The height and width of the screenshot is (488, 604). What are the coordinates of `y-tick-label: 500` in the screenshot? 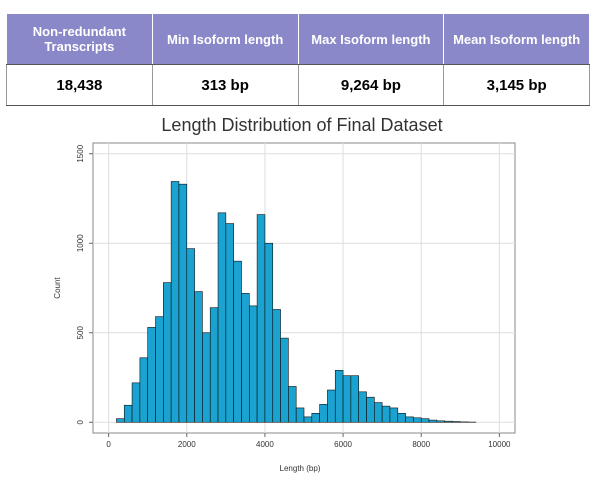 It's located at (80, 333).